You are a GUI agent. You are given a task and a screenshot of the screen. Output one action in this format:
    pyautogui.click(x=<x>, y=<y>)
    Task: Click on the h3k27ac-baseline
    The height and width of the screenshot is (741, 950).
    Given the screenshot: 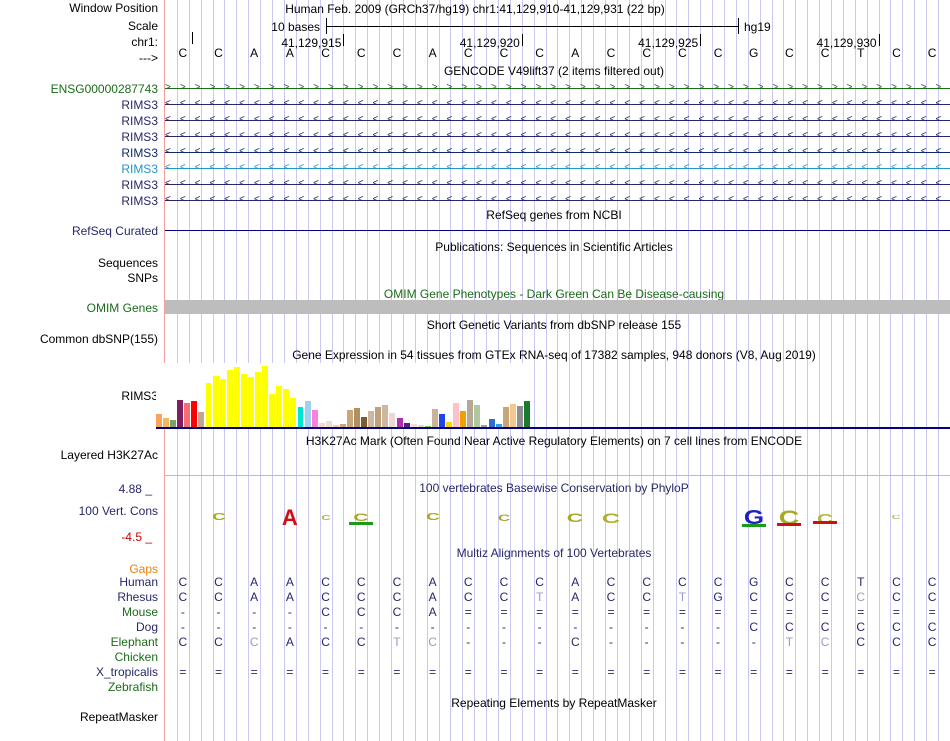 What is the action you would take?
    pyautogui.click(x=557, y=475)
    